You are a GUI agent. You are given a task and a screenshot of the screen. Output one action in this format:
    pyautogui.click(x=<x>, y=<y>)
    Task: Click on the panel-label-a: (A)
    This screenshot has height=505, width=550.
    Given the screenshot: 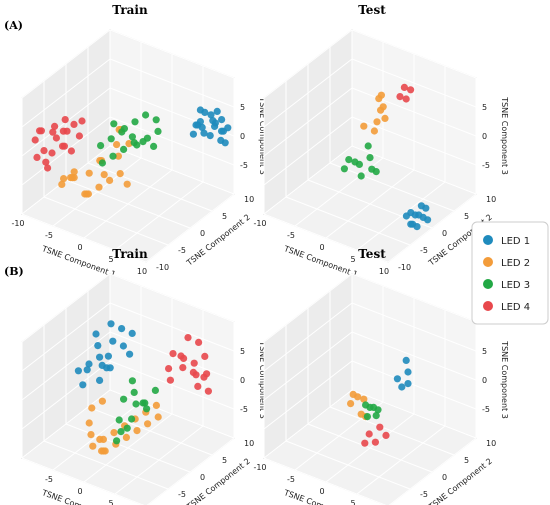 What is the action you would take?
    pyautogui.click(x=13, y=25)
    